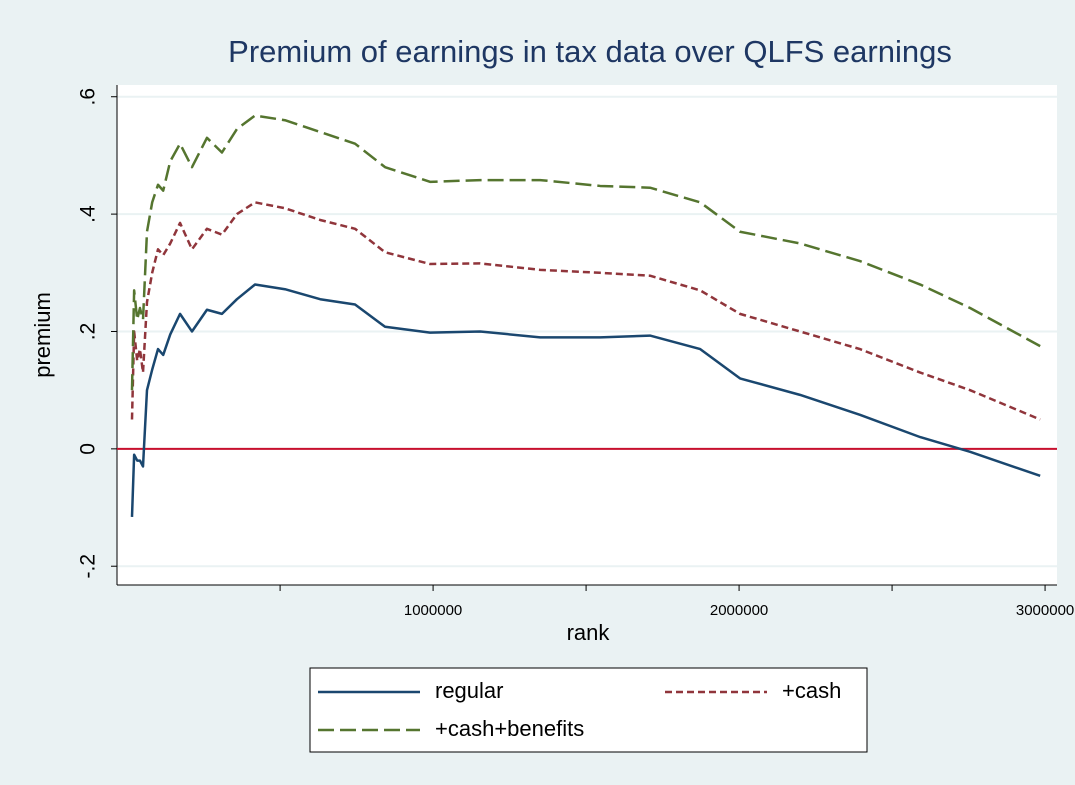 The image size is (1075, 785). What do you see at coordinates (588, 710) in the screenshot?
I see `legend` at bounding box center [588, 710].